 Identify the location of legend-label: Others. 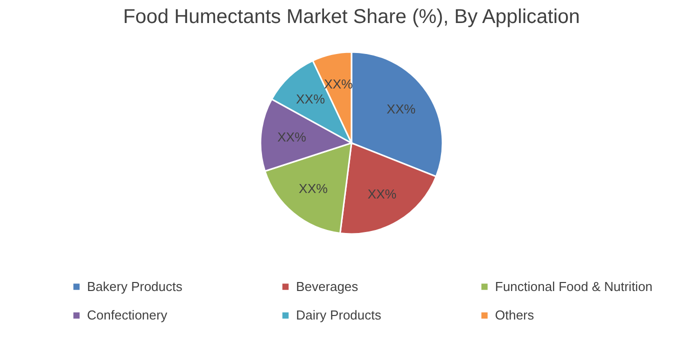
(515, 315).